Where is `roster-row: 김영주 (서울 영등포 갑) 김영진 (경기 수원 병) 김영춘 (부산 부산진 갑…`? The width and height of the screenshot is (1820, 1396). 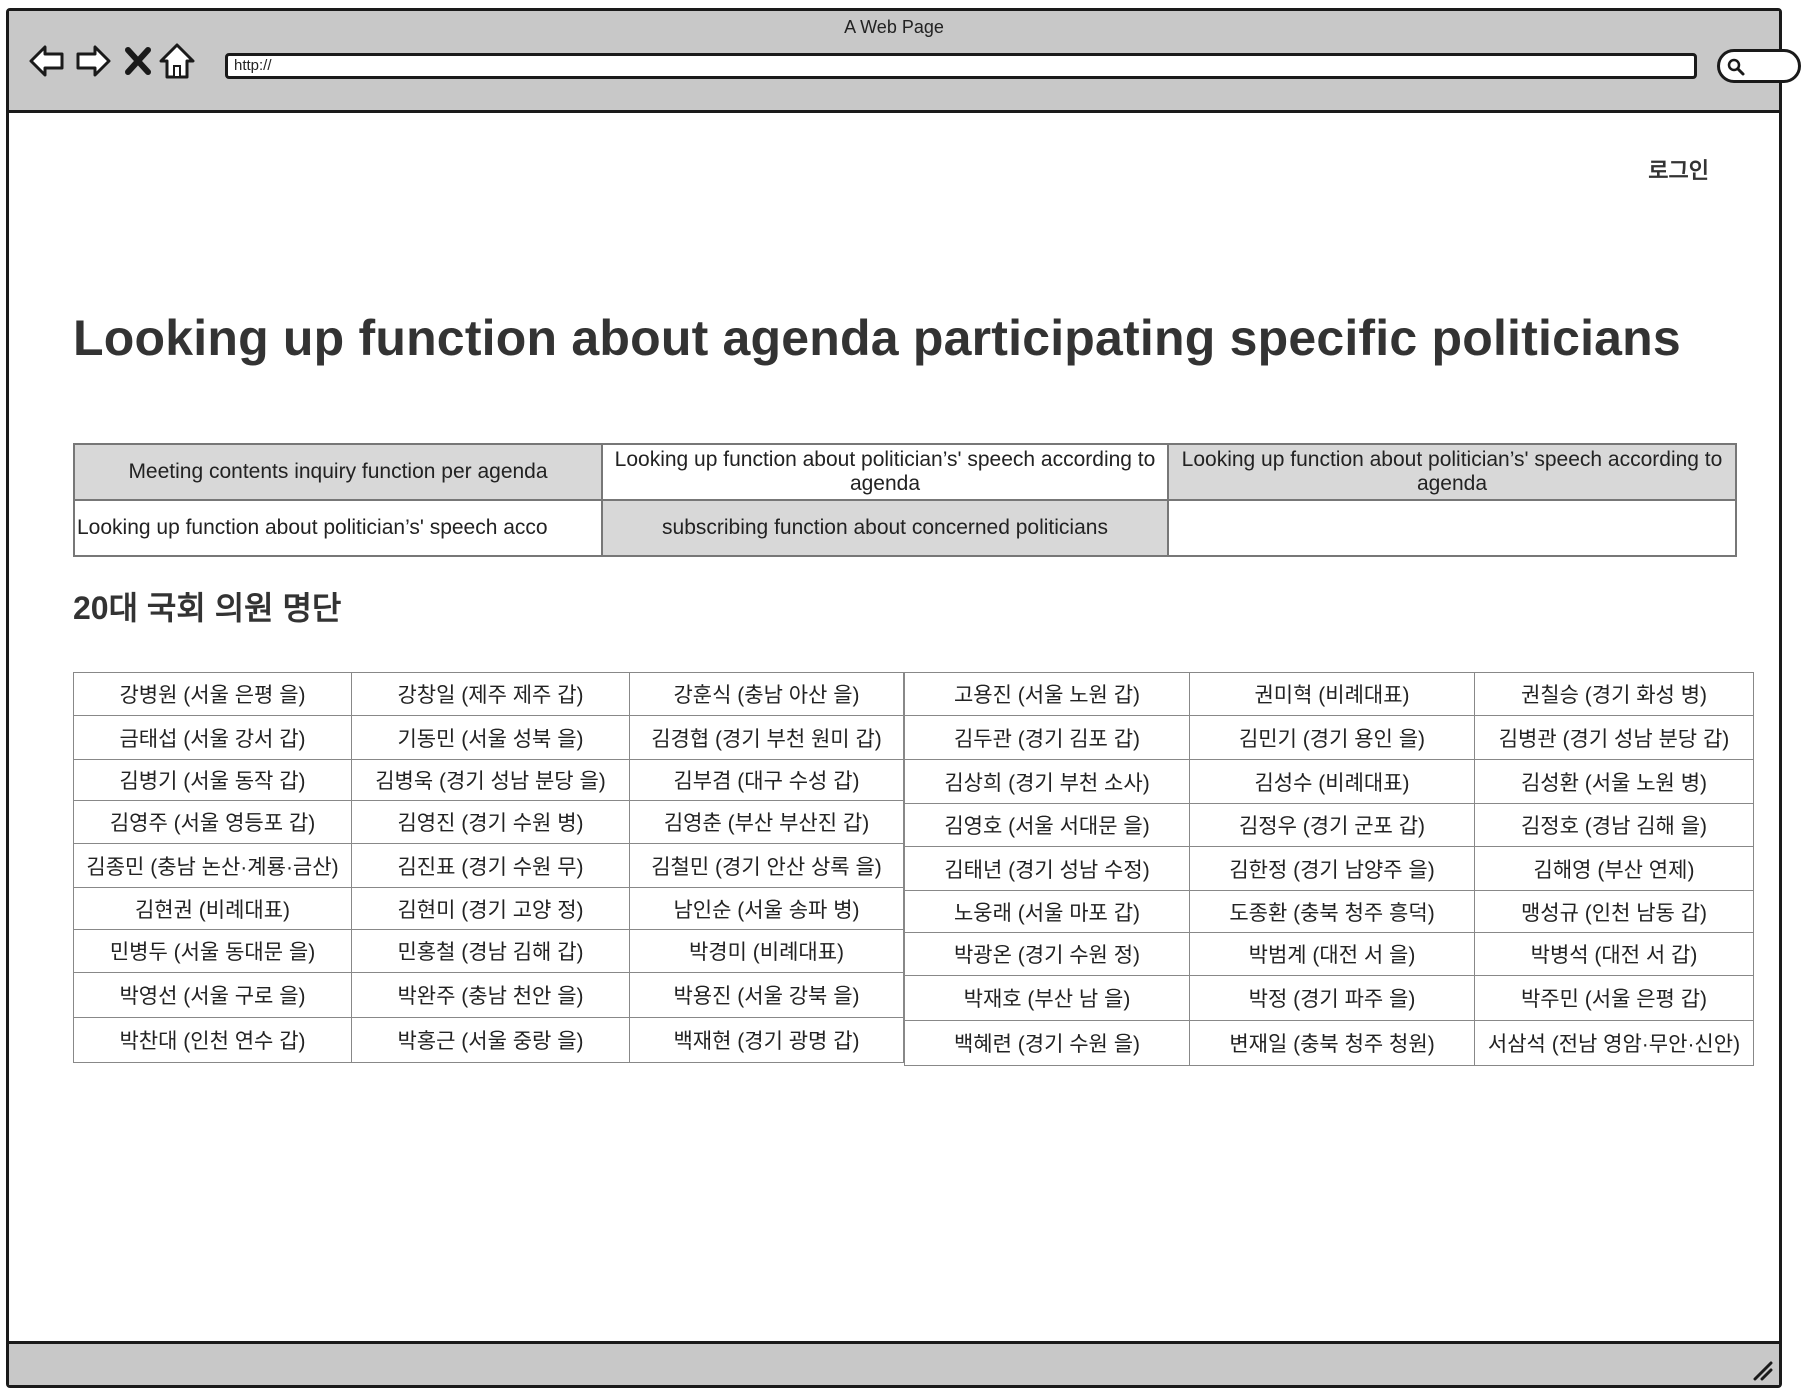
roster-row: 김영주 (서울 영등포 갑) 김영진 (경기 수원 병) 김영춘 (부산 부산진 갑… is located at coordinates (488, 822).